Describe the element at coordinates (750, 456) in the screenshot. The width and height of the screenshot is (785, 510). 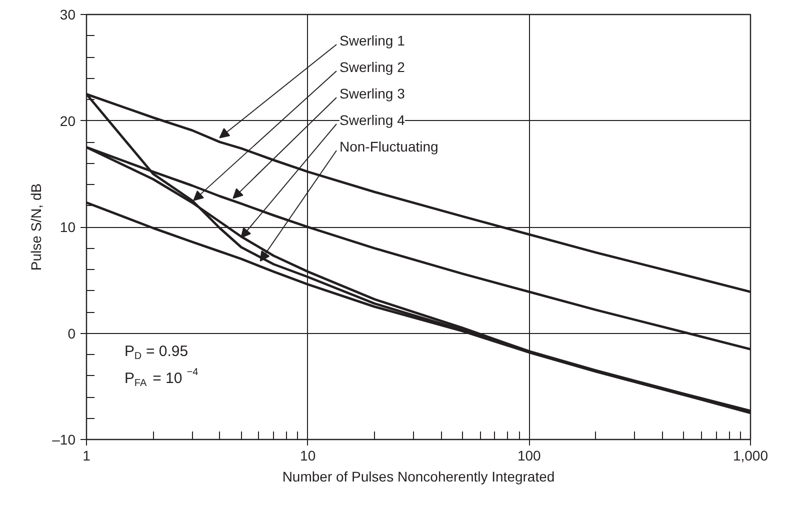
I see `x-tick-label: 1,000` at that location.